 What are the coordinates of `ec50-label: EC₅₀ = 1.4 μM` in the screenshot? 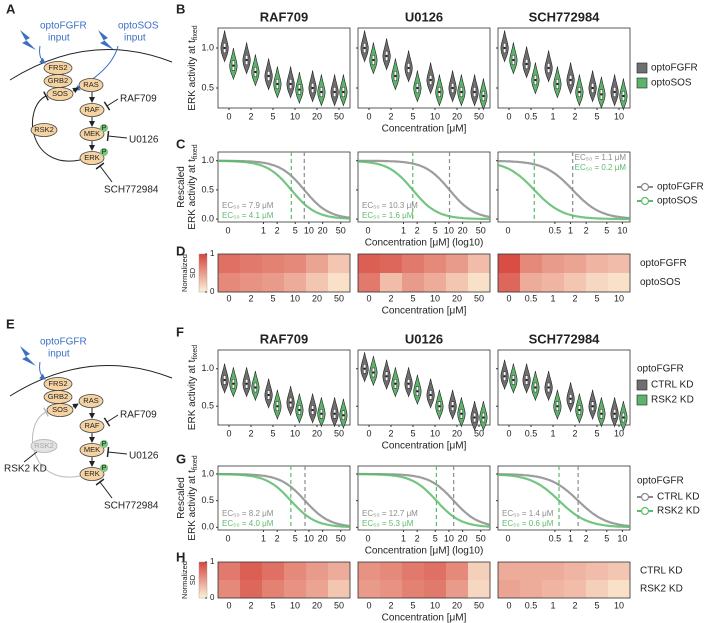 It's located at (528, 513).